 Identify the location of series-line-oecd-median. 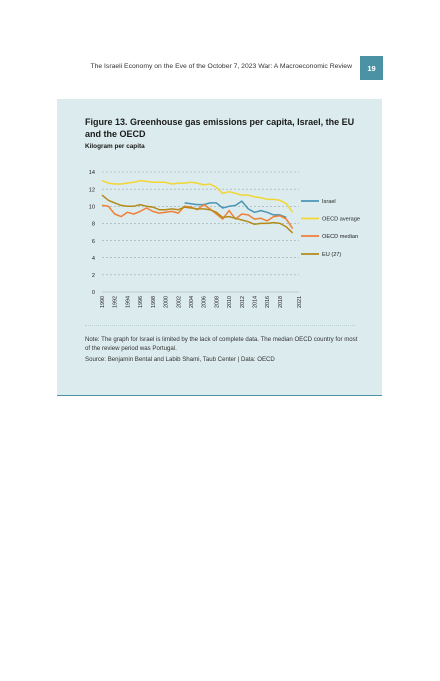
(197, 216).